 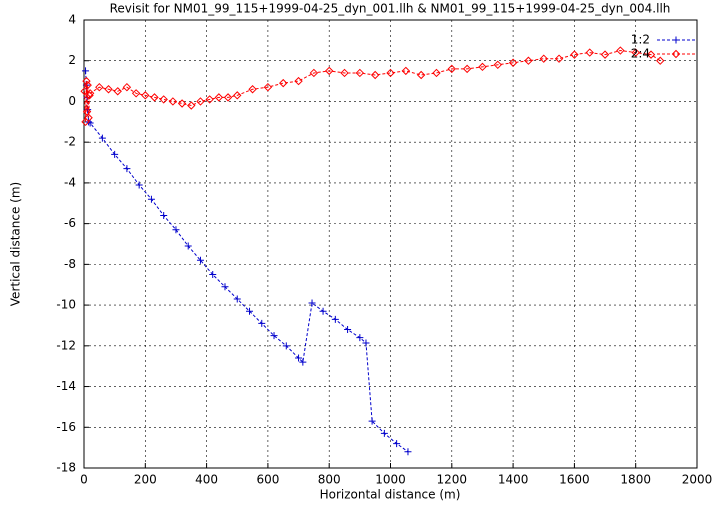 I want to click on x-tick-label: 1000, so click(x=390, y=480).